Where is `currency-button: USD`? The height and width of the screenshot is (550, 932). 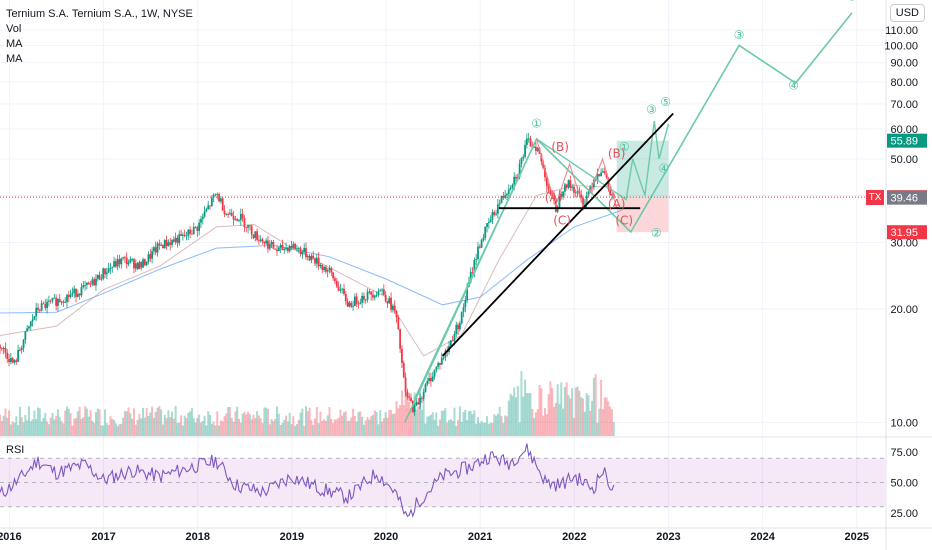
currency-button: USD is located at coordinates (907, 13).